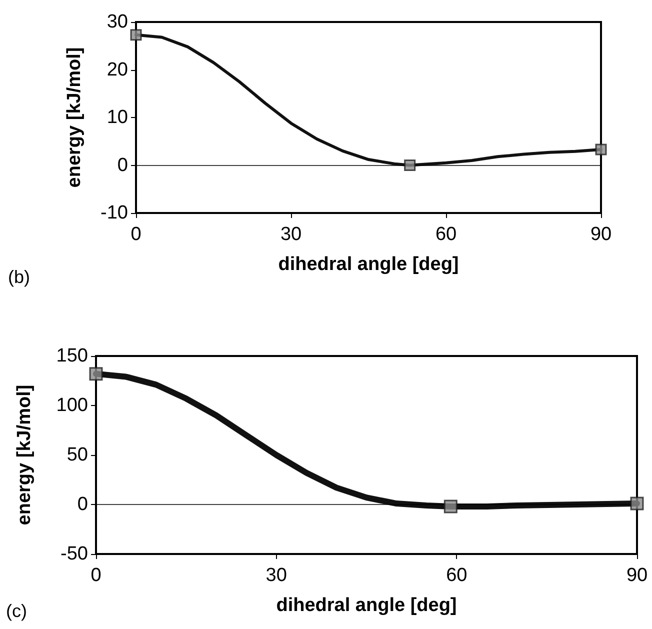 This screenshot has width=652, height=629. Describe the element at coordinates (114, 213) in the screenshot. I see `y-tick-label: -10` at that location.